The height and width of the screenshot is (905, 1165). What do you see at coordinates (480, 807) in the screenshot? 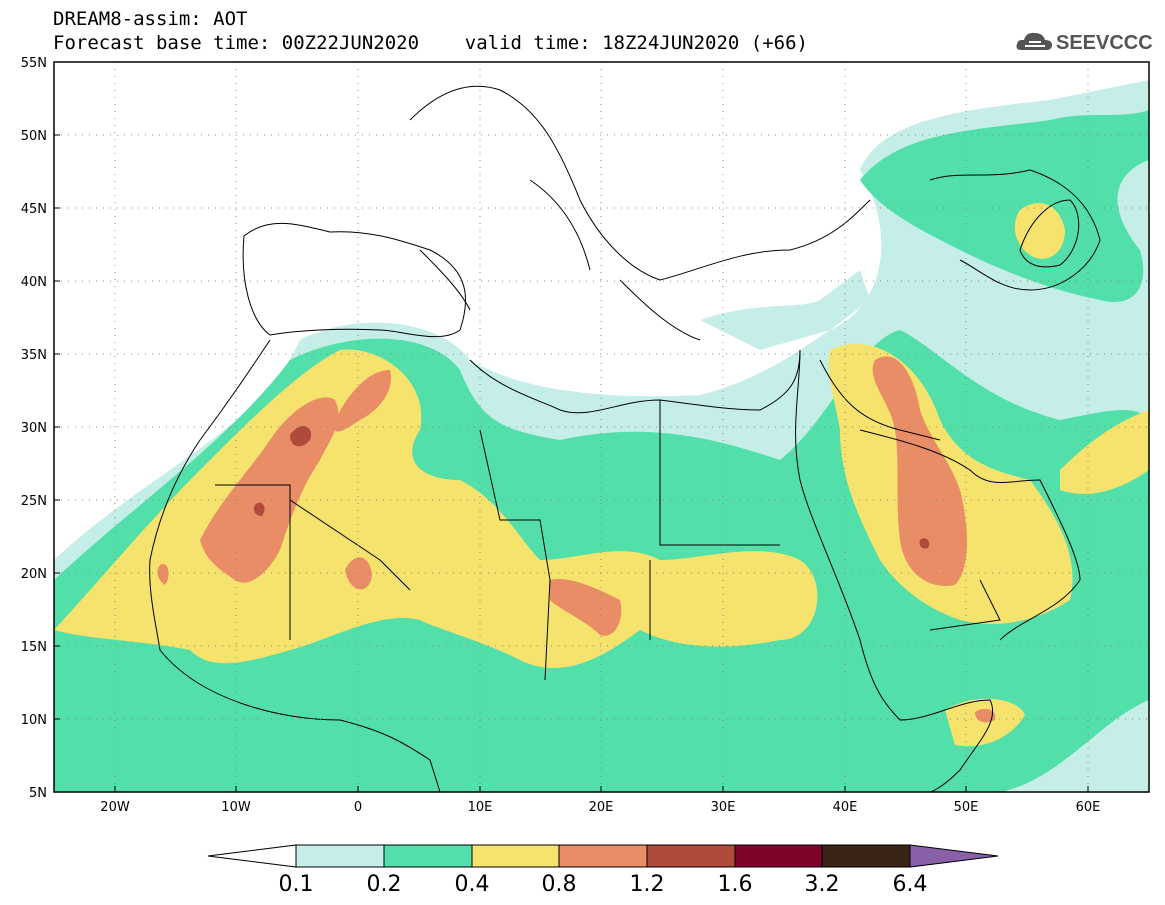
I see `lon-label: 10E` at bounding box center [480, 807].